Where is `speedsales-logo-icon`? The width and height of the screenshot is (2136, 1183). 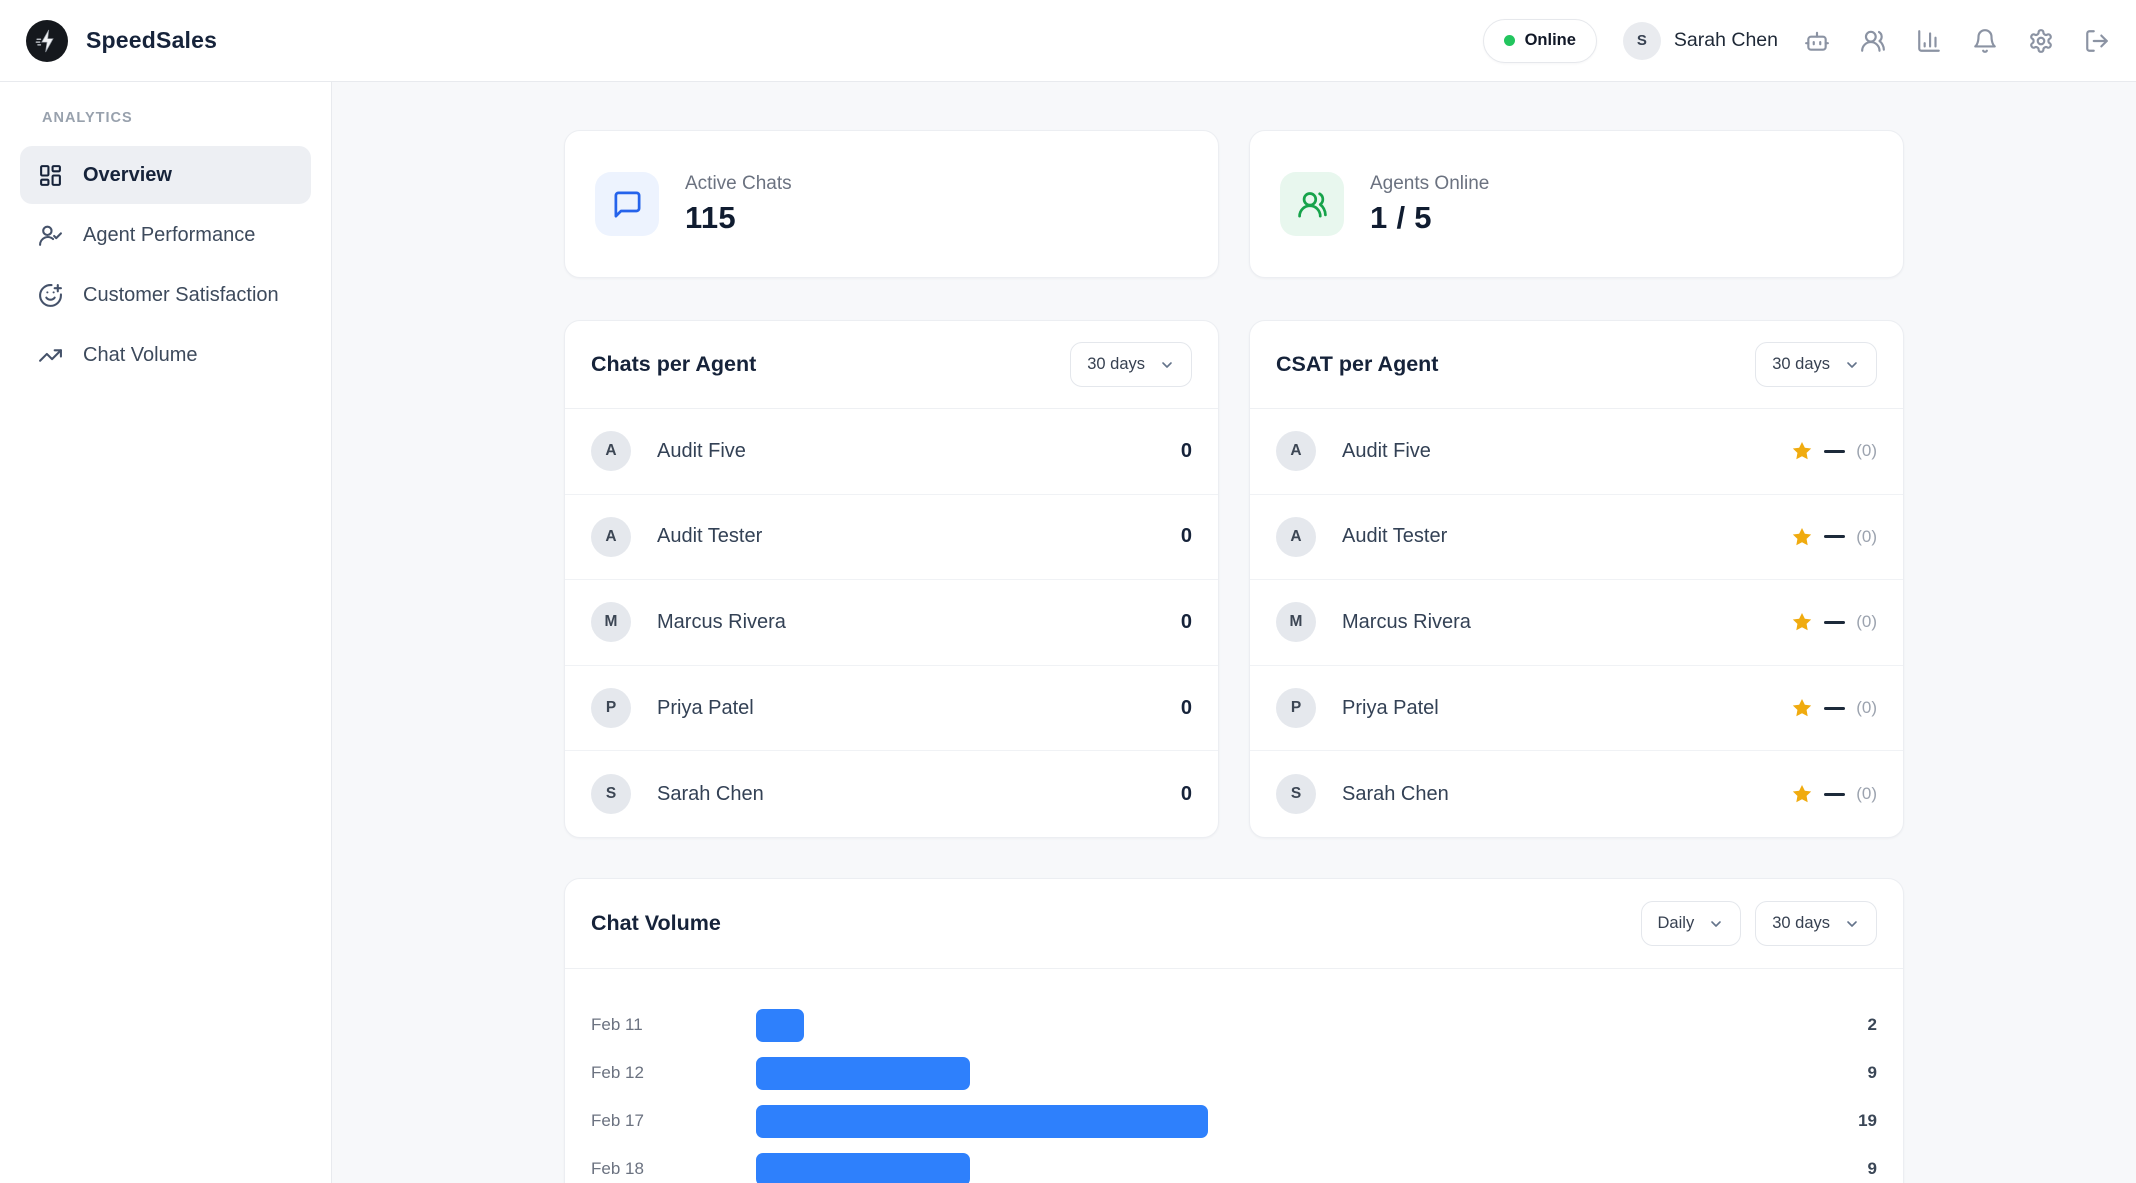
speedsales-logo-icon is located at coordinates (47, 40).